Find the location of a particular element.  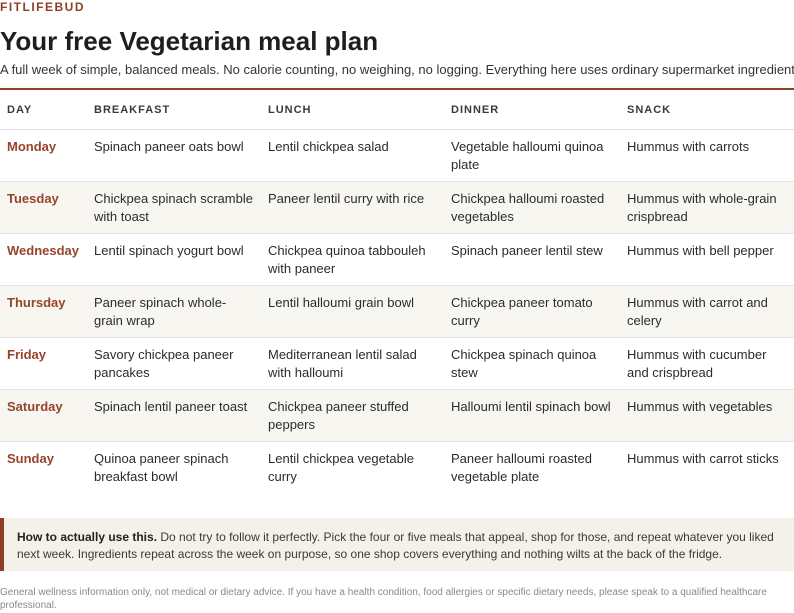

breakfast-cell: Lentil spinach yogurt bowl is located at coordinates (174, 259).